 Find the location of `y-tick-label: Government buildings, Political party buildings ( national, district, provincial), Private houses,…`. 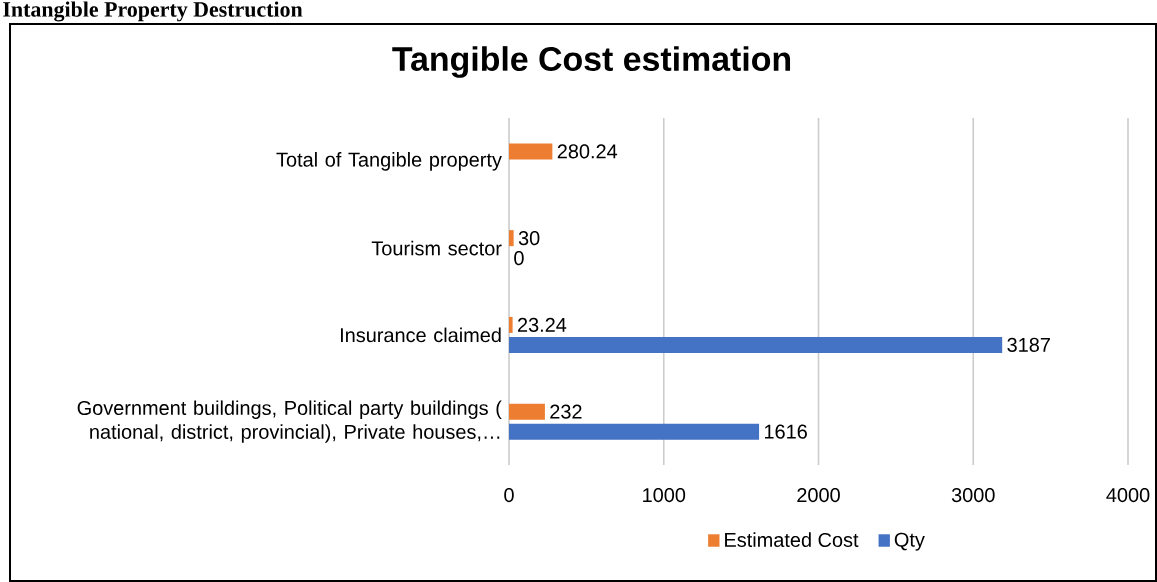

y-tick-label: Government buildings, Political party buildings ( national, district, provincial), Private houses,… is located at coordinates (289, 421).